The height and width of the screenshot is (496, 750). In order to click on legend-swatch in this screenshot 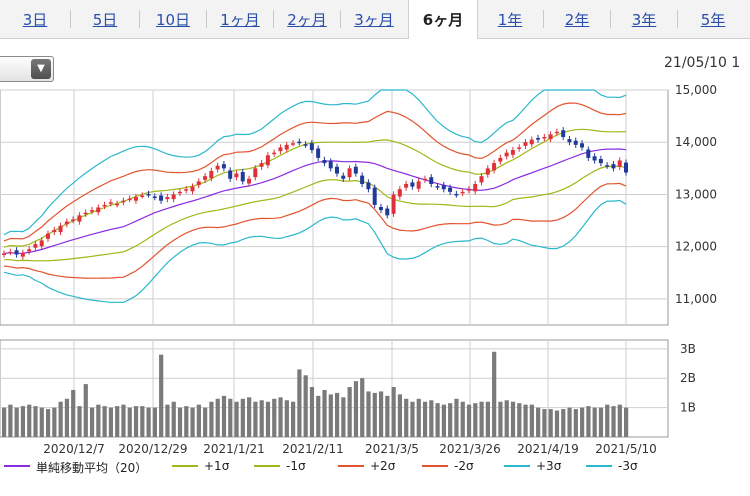, I will do `click(185, 466)`.